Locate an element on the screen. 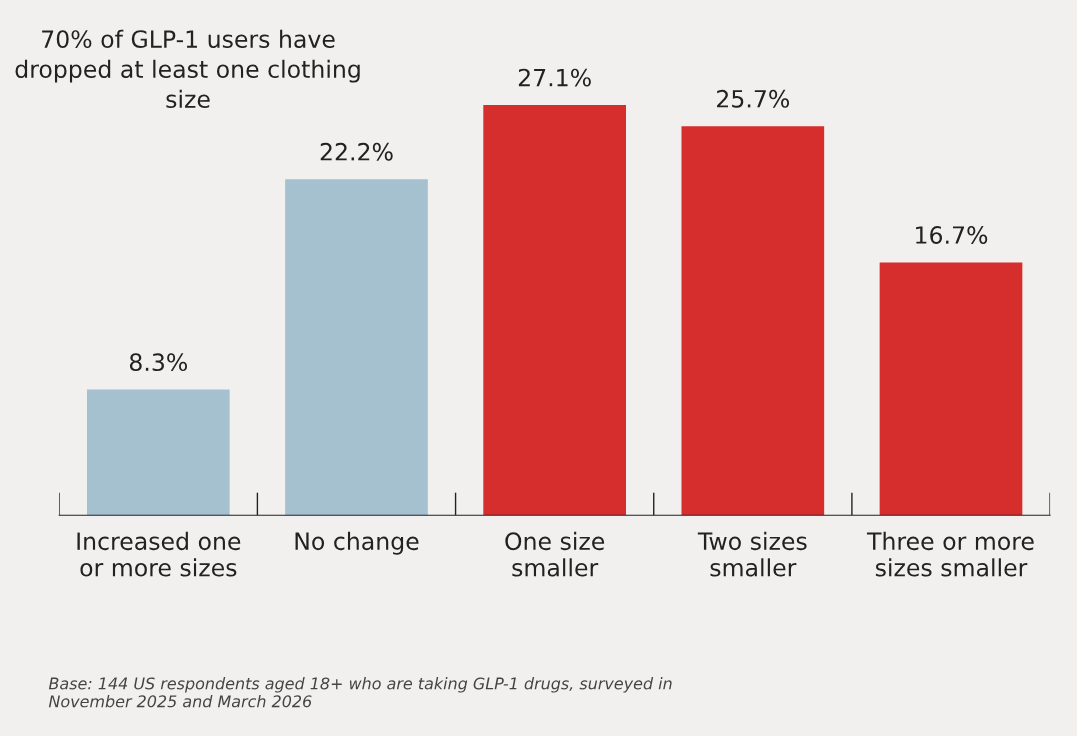 This screenshot has width=1077, height=736. data-label: 8.3% is located at coordinates (158, 362).